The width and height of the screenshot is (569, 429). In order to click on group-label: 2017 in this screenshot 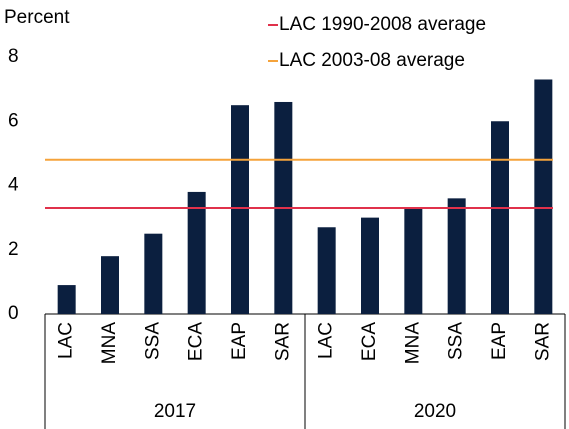, I will do `click(175, 411)`.